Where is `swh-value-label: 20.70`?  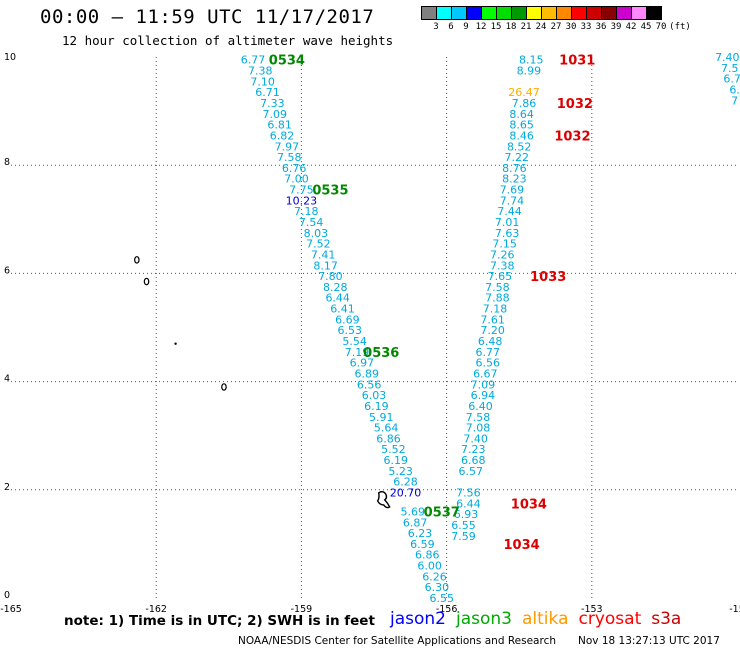 swh-value-label: 20.70 is located at coordinates (406, 493).